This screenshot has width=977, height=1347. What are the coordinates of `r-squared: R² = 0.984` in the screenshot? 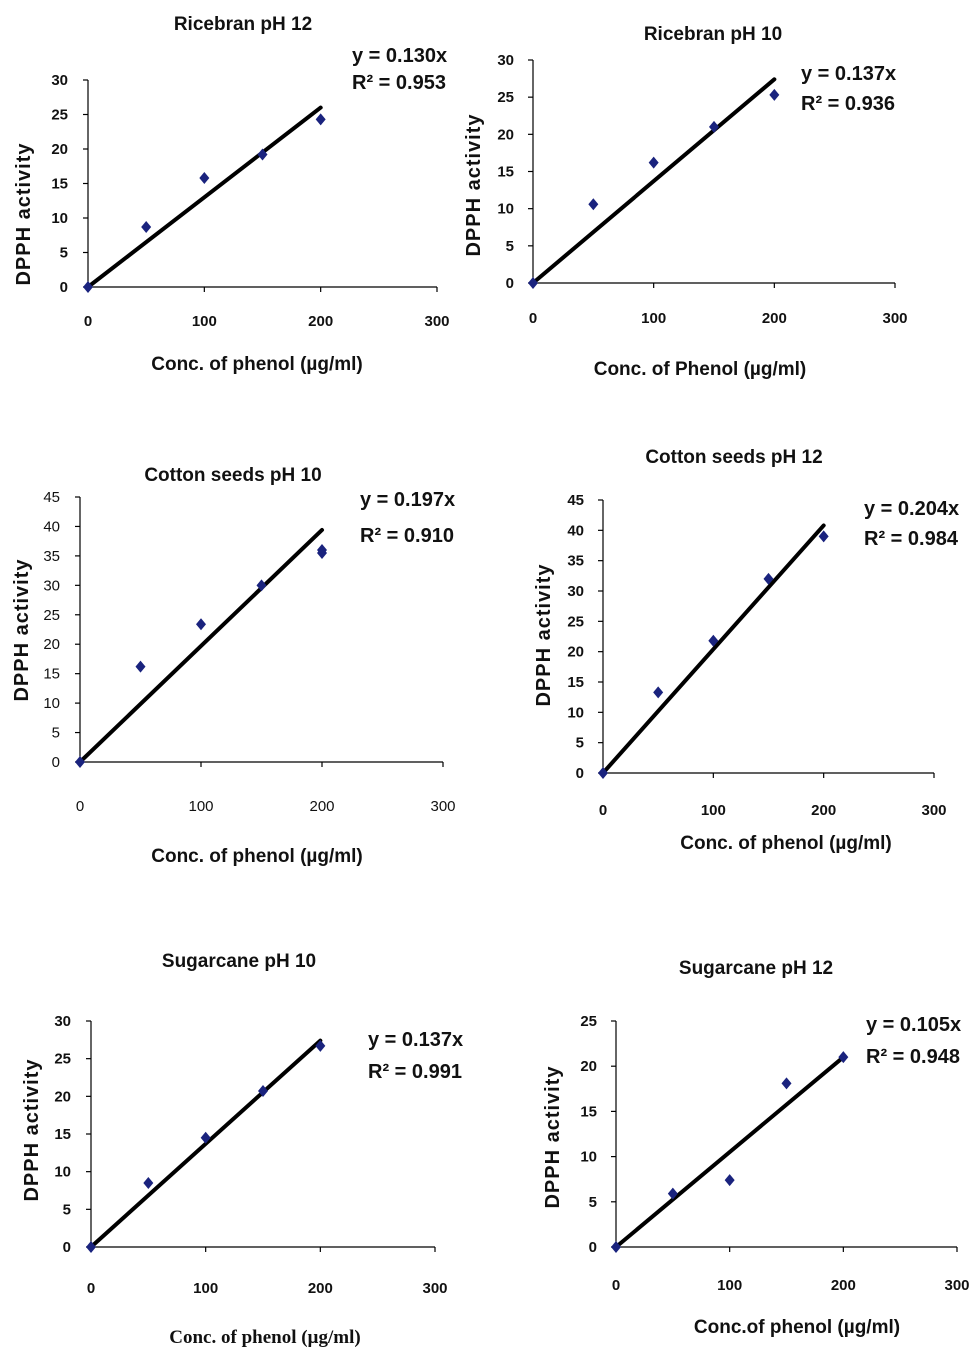 It's located at (911, 539).